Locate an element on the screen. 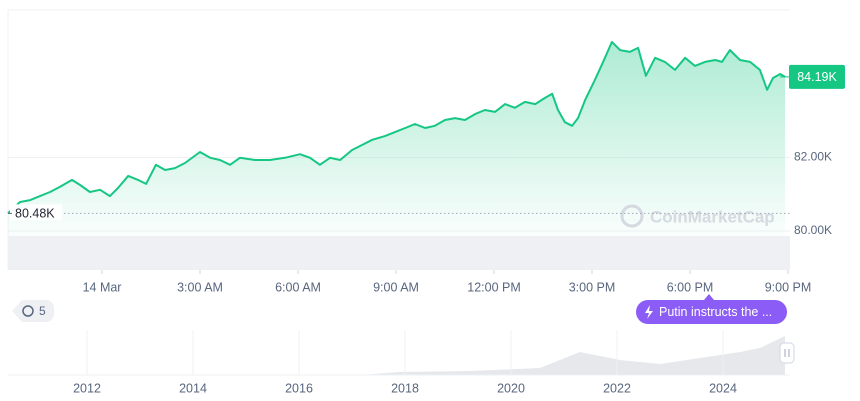 The width and height of the screenshot is (860, 401). navigator: 2012 2014 2016 2018 2020 2022 2024 is located at coordinates (401, 362).